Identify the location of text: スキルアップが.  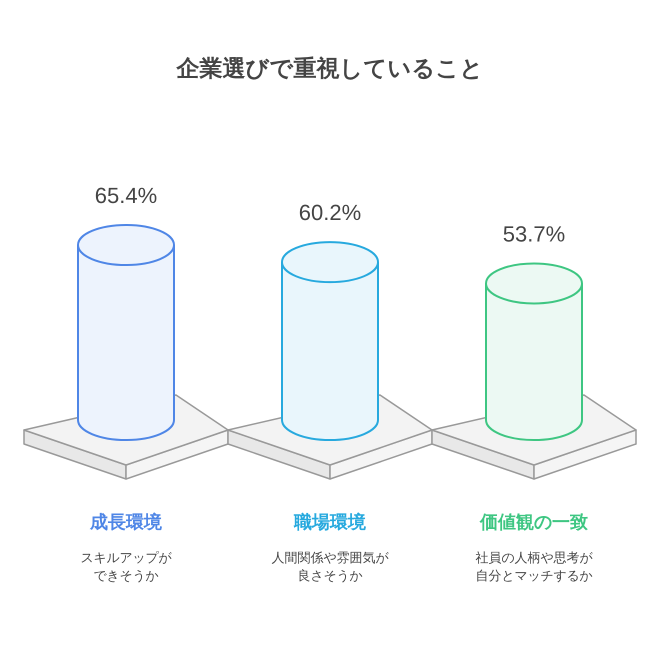
(126, 557).